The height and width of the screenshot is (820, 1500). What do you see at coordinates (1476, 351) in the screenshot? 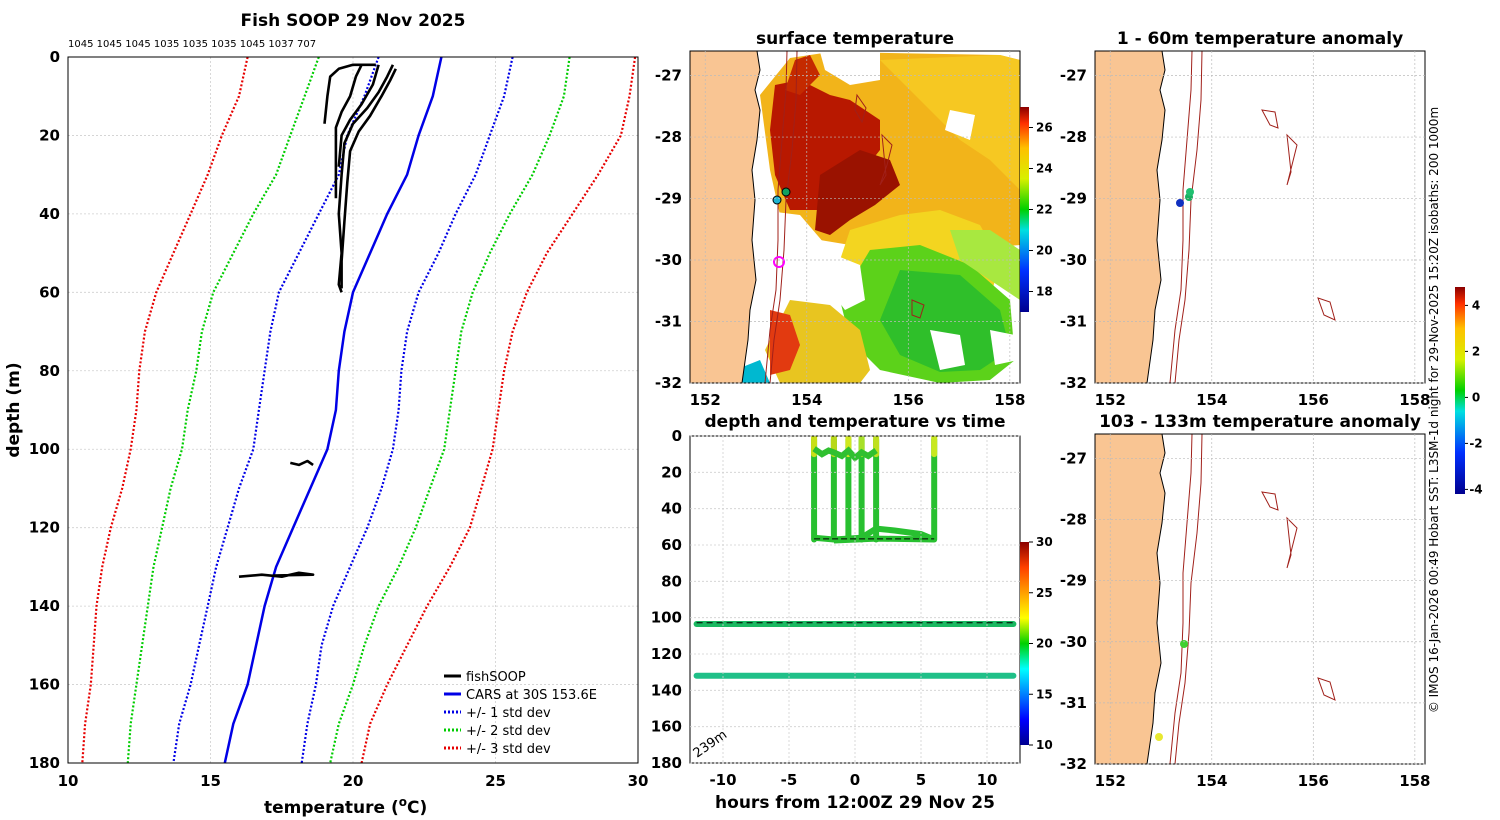
I see `anomaly-cb-label: 2` at bounding box center [1476, 351].